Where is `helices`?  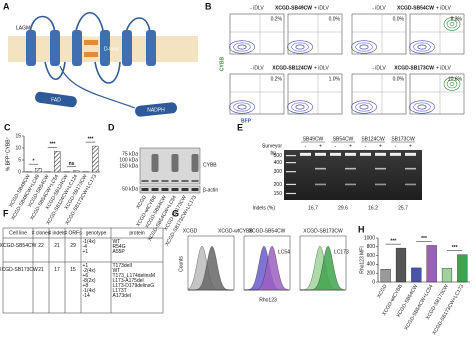
helices is located at coordinates (91, 48).